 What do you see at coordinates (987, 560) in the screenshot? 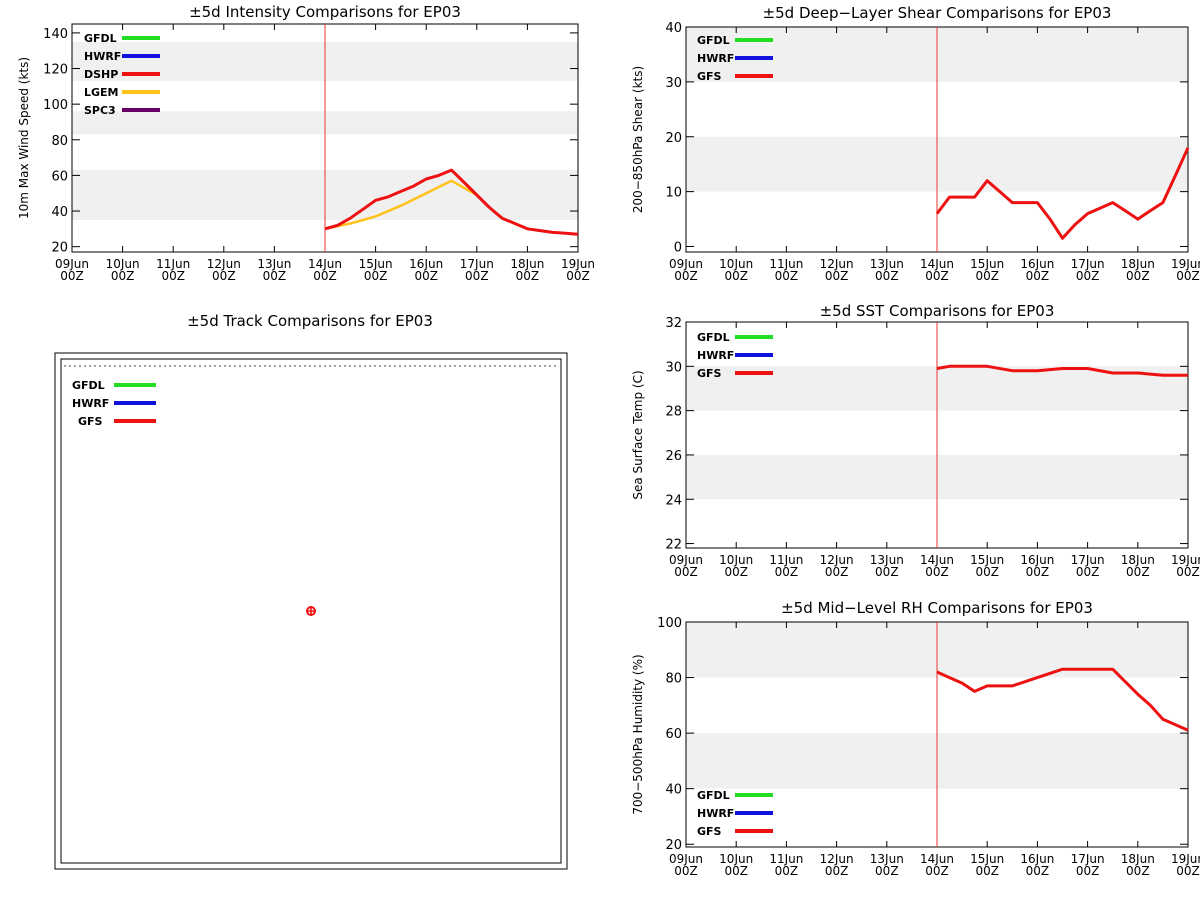
I see `sst-xtick-day: 15Jun` at bounding box center [987, 560].